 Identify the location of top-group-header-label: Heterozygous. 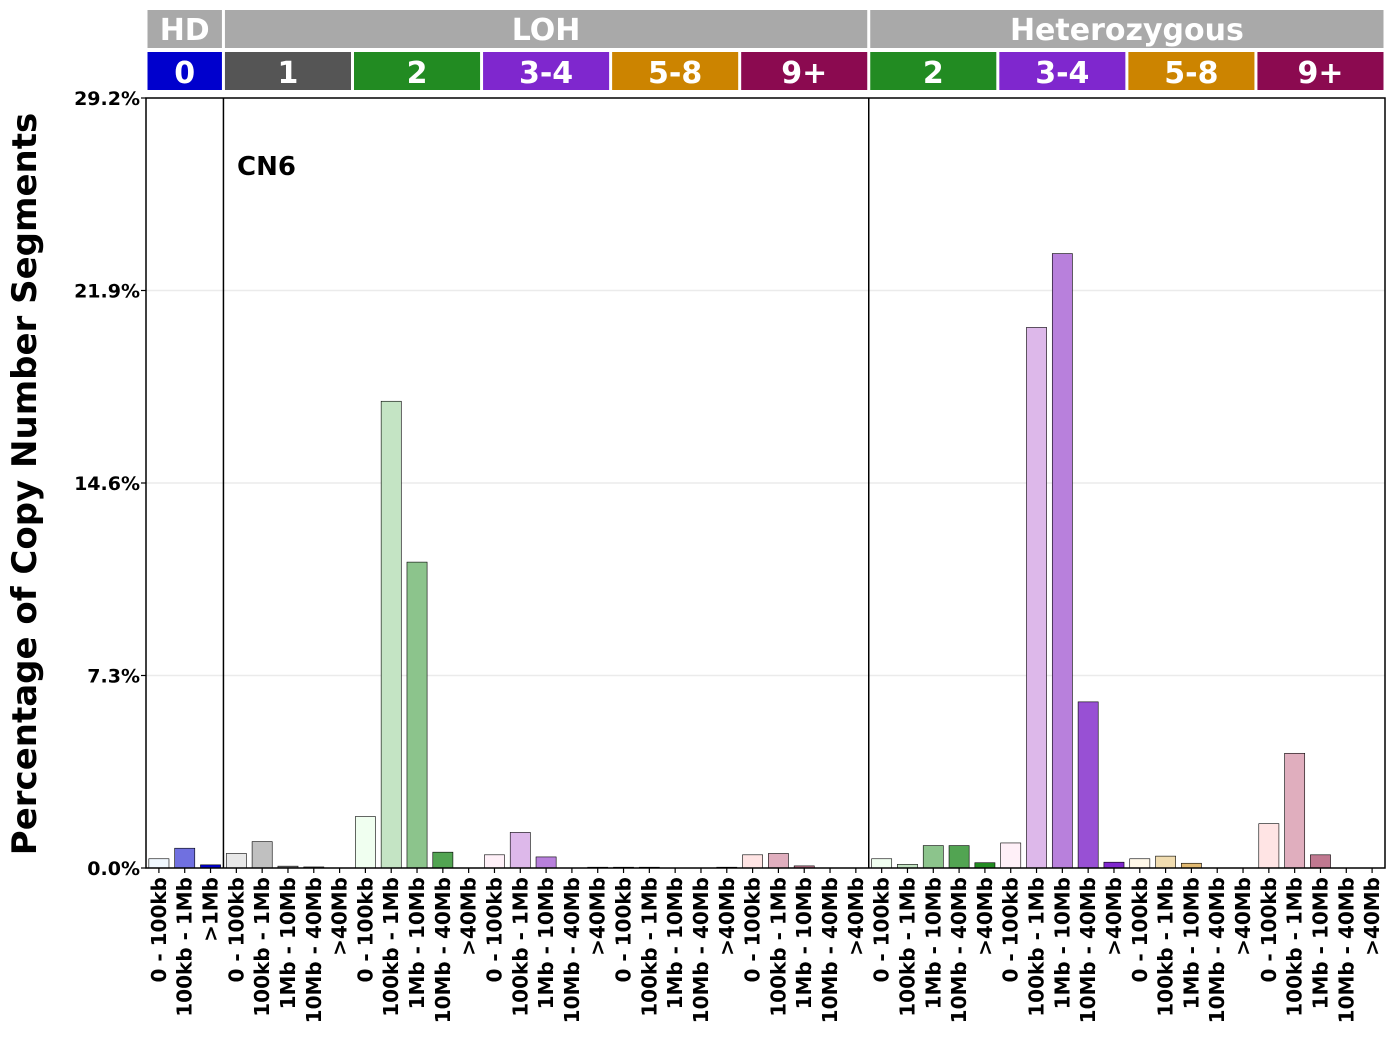
(1127, 30).